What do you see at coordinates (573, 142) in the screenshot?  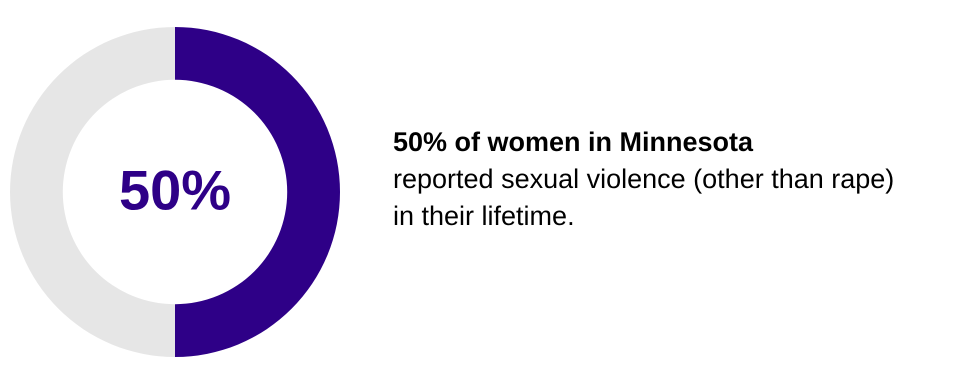 I see `text: 50% of women in Minnesota` at bounding box center [573, 142].